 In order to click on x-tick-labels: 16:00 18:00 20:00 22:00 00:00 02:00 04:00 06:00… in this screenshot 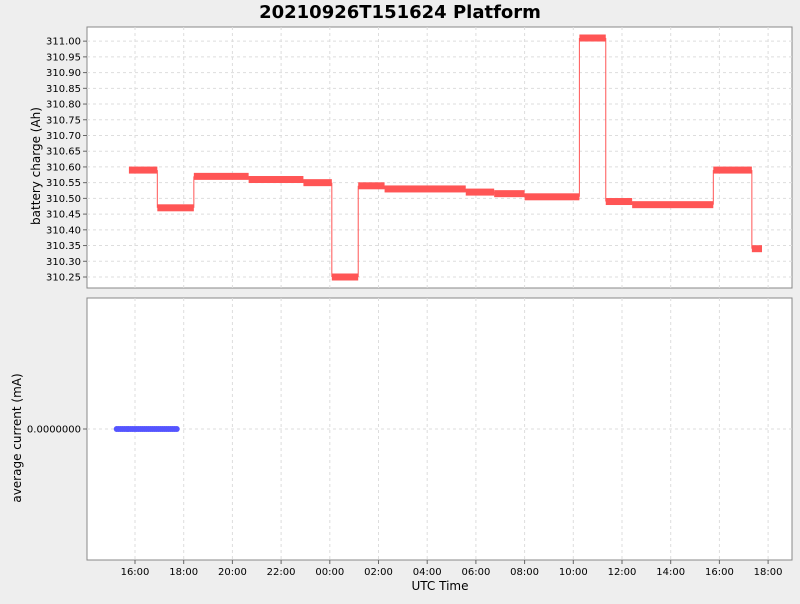, I will do `click(452, 569)`.